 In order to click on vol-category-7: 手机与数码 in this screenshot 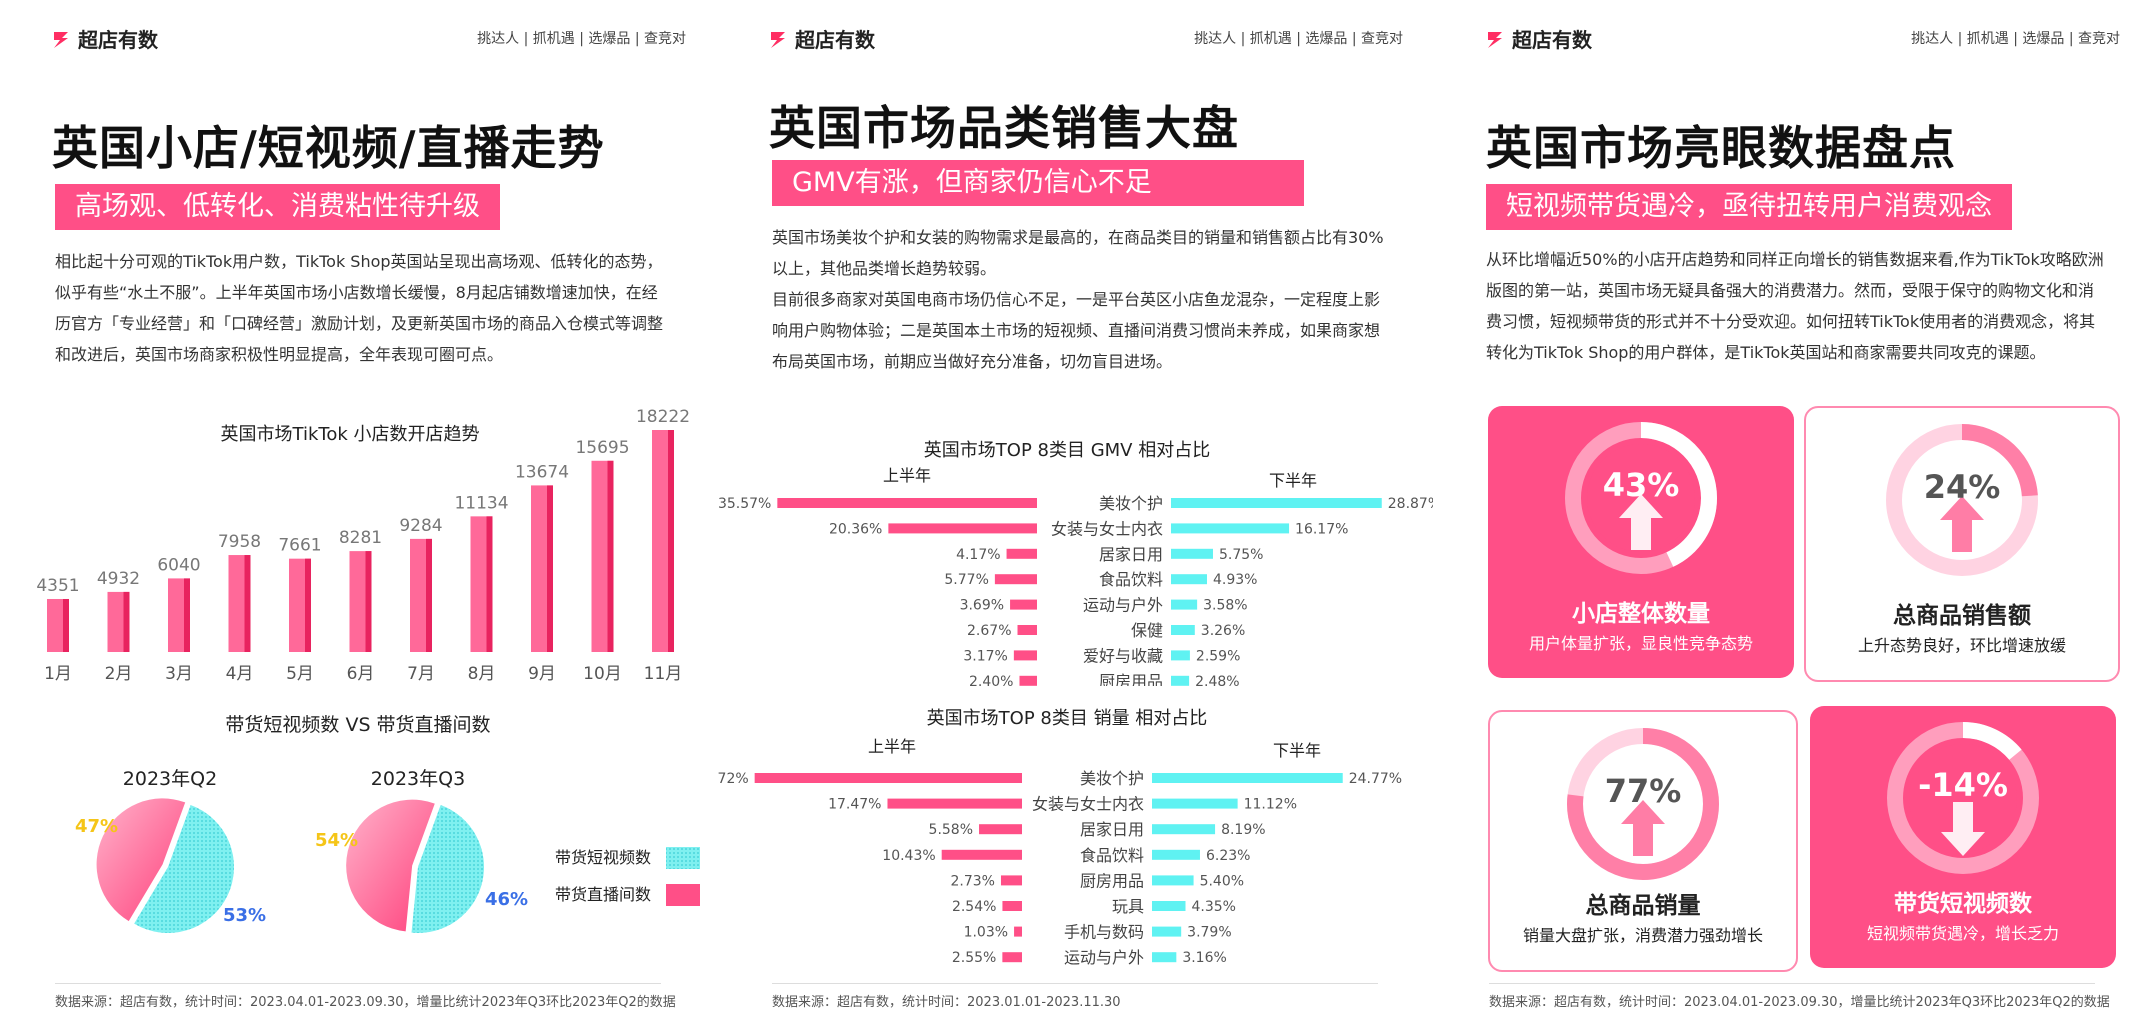, I will do `click(1104, 932)`.